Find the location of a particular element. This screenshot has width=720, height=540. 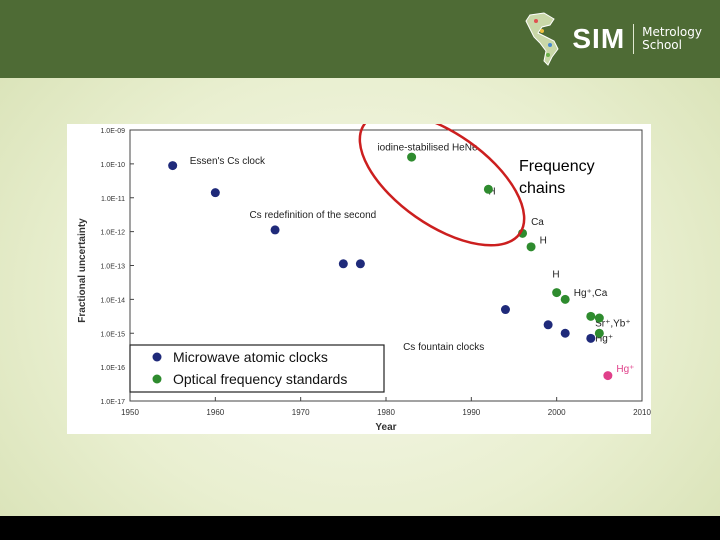

legend-box is located at coordinates (257, 368).